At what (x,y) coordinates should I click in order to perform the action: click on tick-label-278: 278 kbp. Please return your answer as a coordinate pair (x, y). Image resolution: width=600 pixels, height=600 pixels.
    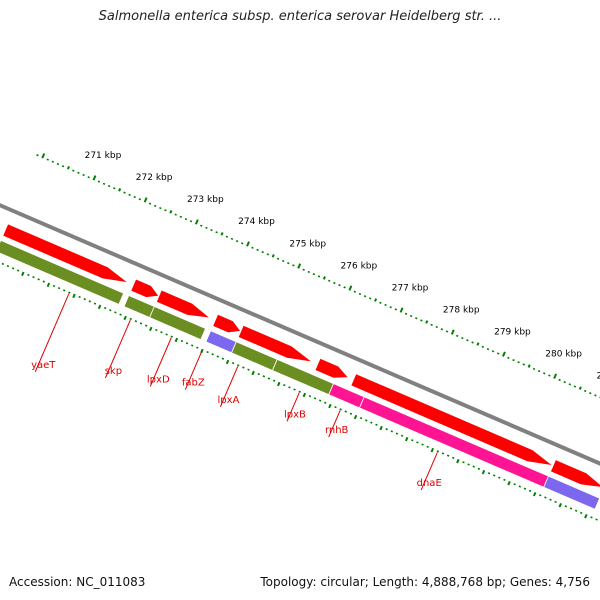
    Looking at the image, I should click on (461, 310).